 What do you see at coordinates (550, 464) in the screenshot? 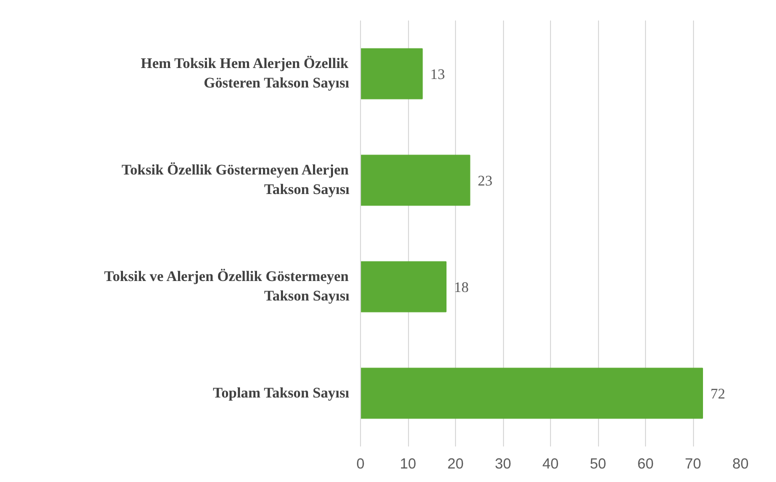
I see `x-tick-label: 40` at bounding box center [550, 464].